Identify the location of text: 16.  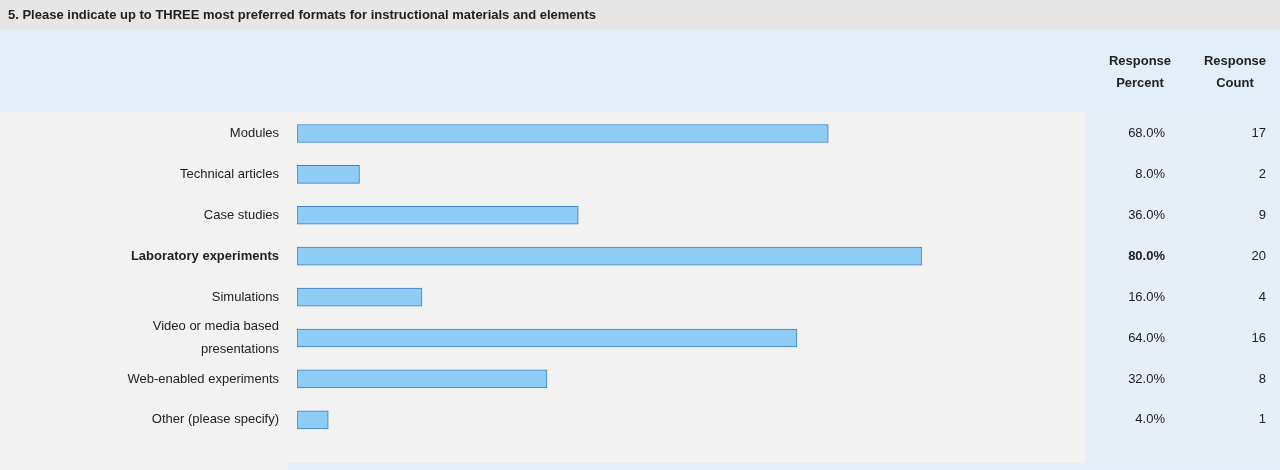
(1258, 337).